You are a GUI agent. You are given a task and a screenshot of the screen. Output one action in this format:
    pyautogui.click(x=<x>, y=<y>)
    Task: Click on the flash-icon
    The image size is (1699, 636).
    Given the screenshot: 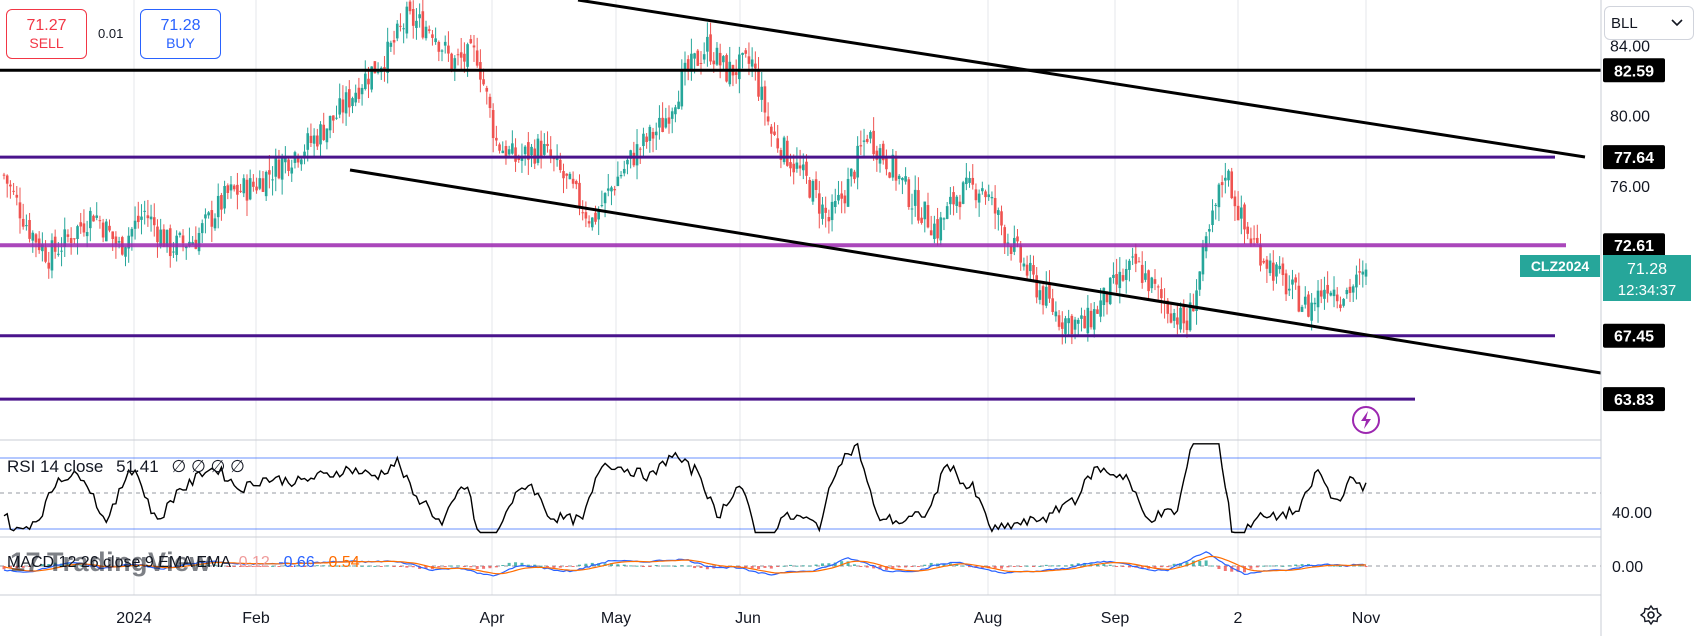 What is the action you would take?
    pyautogui.click(x=1366, y=420)
    